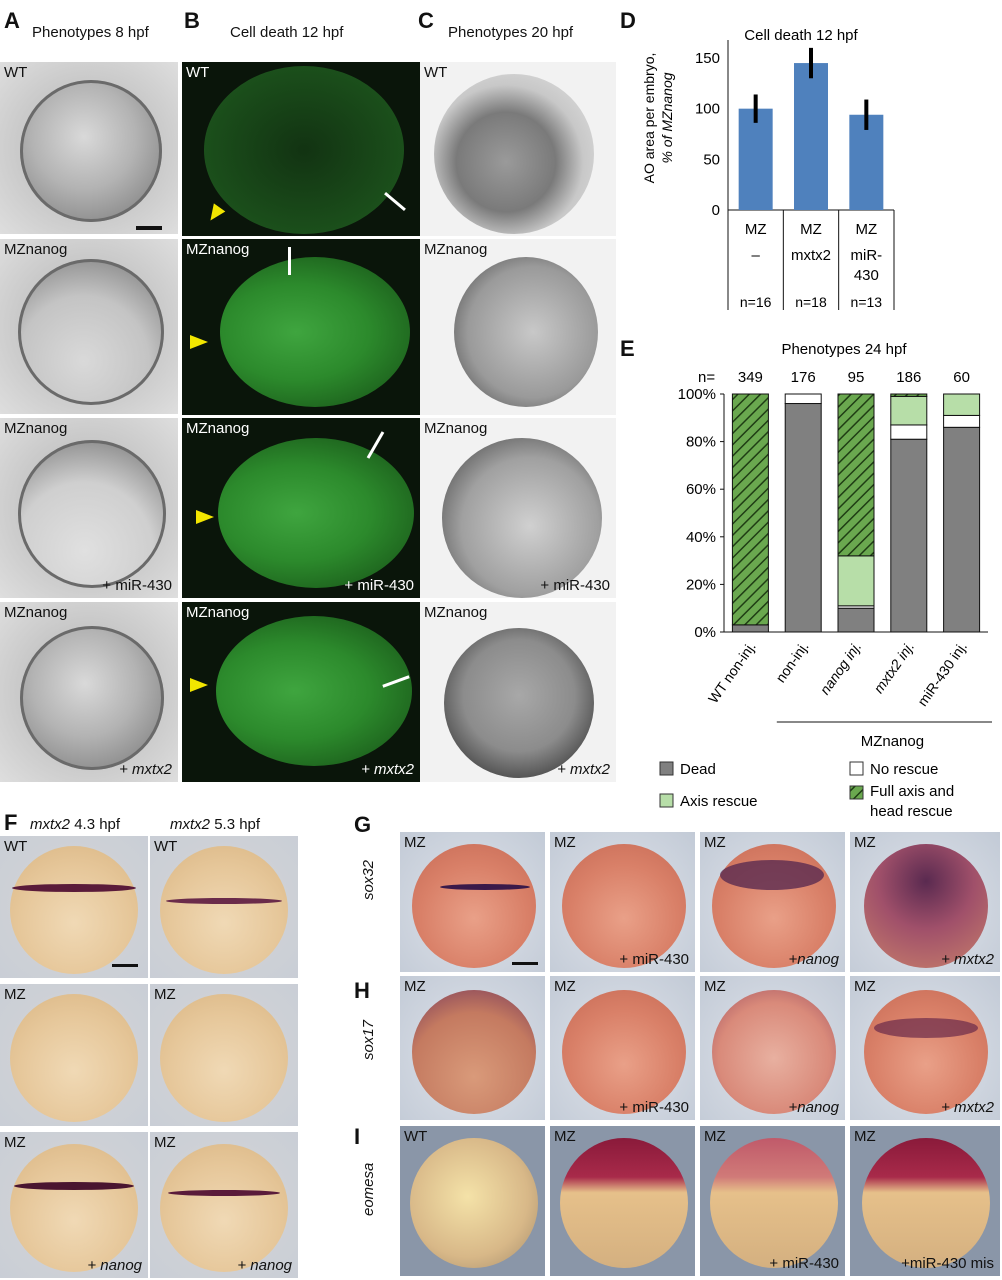 This screenshot has height=1280, width=1002. Describe the element at coordinates (12, 20) in the screenshot. I see `panel-label-a: A` at that location.